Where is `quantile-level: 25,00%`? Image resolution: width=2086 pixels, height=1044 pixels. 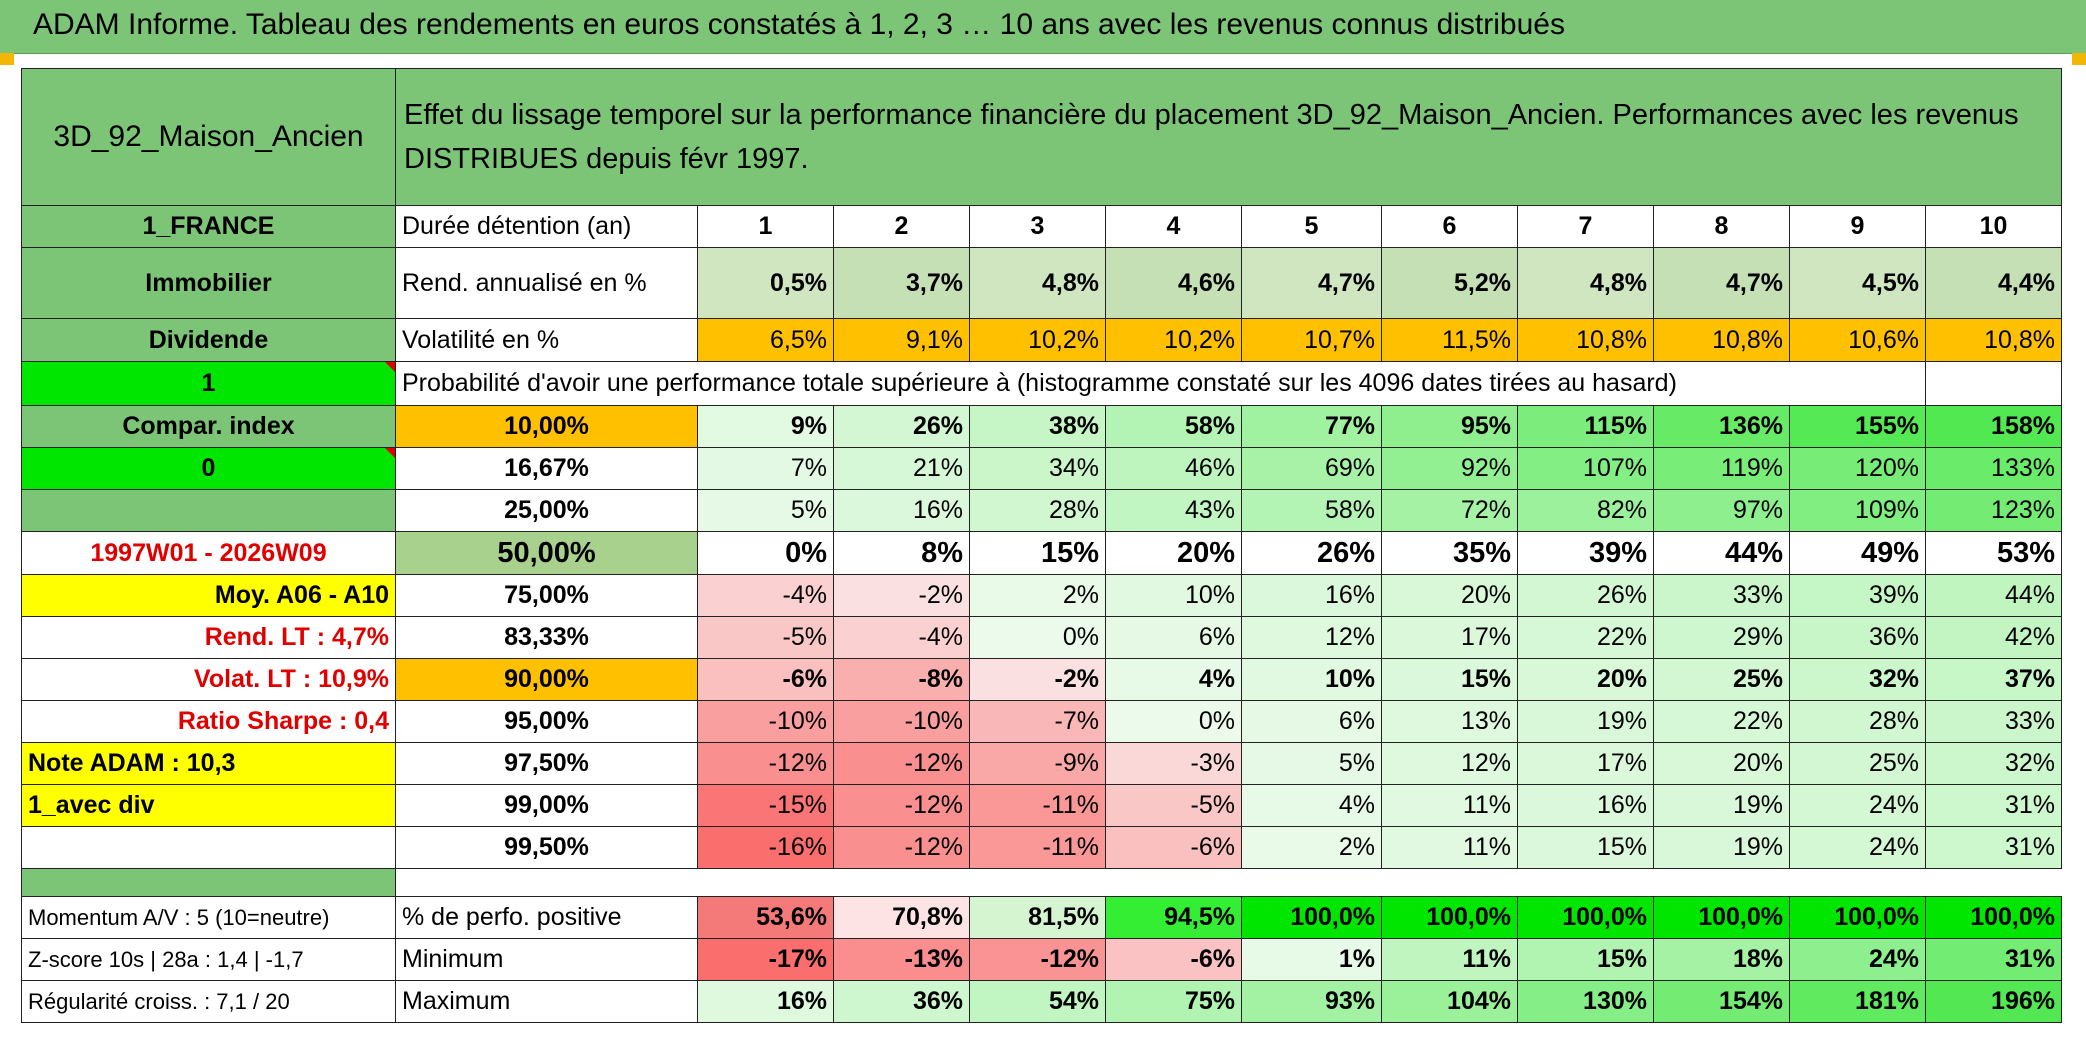 quantile-level: 25,00% is located at coordinates (546, 510).